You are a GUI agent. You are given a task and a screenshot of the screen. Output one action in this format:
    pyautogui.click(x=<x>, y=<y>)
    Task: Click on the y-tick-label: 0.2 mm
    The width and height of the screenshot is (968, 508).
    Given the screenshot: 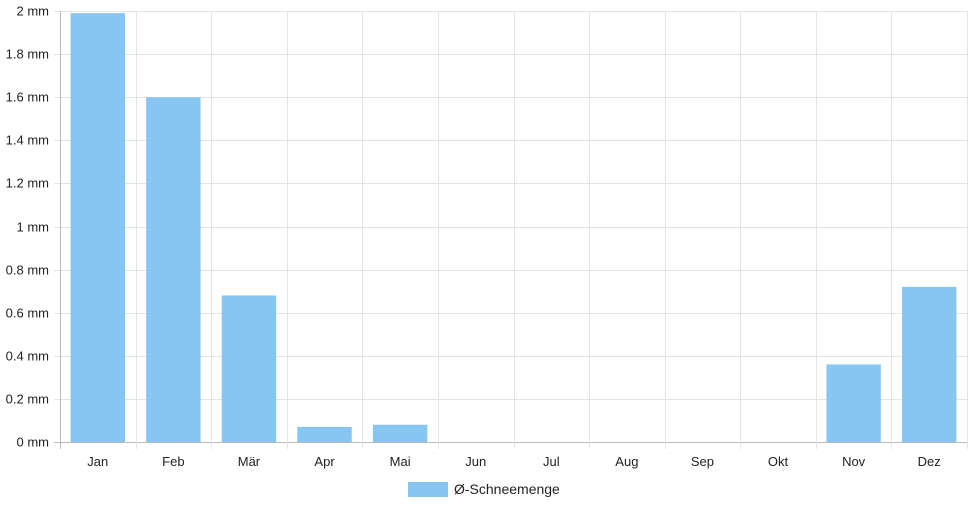 What is the action you would take?
    pyautogui.click(x=27, y=399)
    